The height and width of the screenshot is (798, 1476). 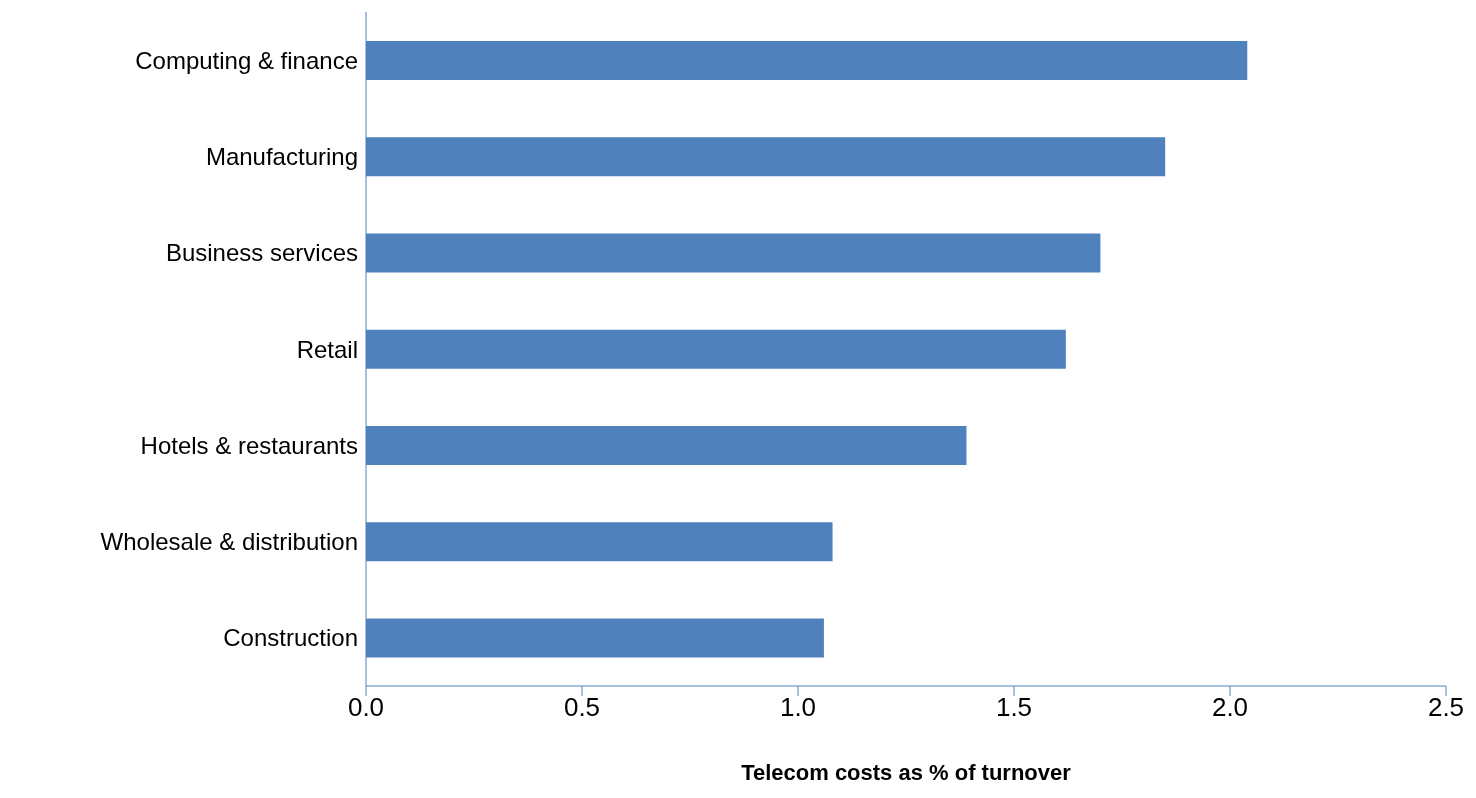 What do you see at coordinates (246, 60) in the screenshot?
I see `y-tick-label: Computing & finance` at bounding box center [246, 60].